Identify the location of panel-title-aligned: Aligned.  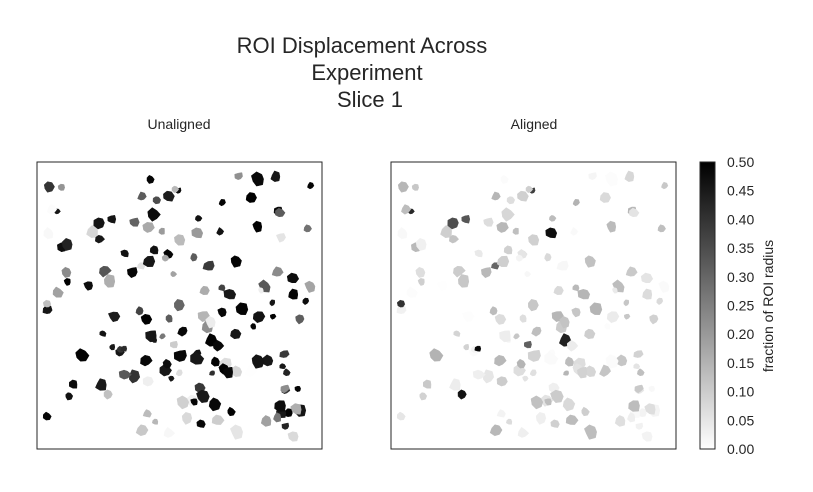
(534, 124).